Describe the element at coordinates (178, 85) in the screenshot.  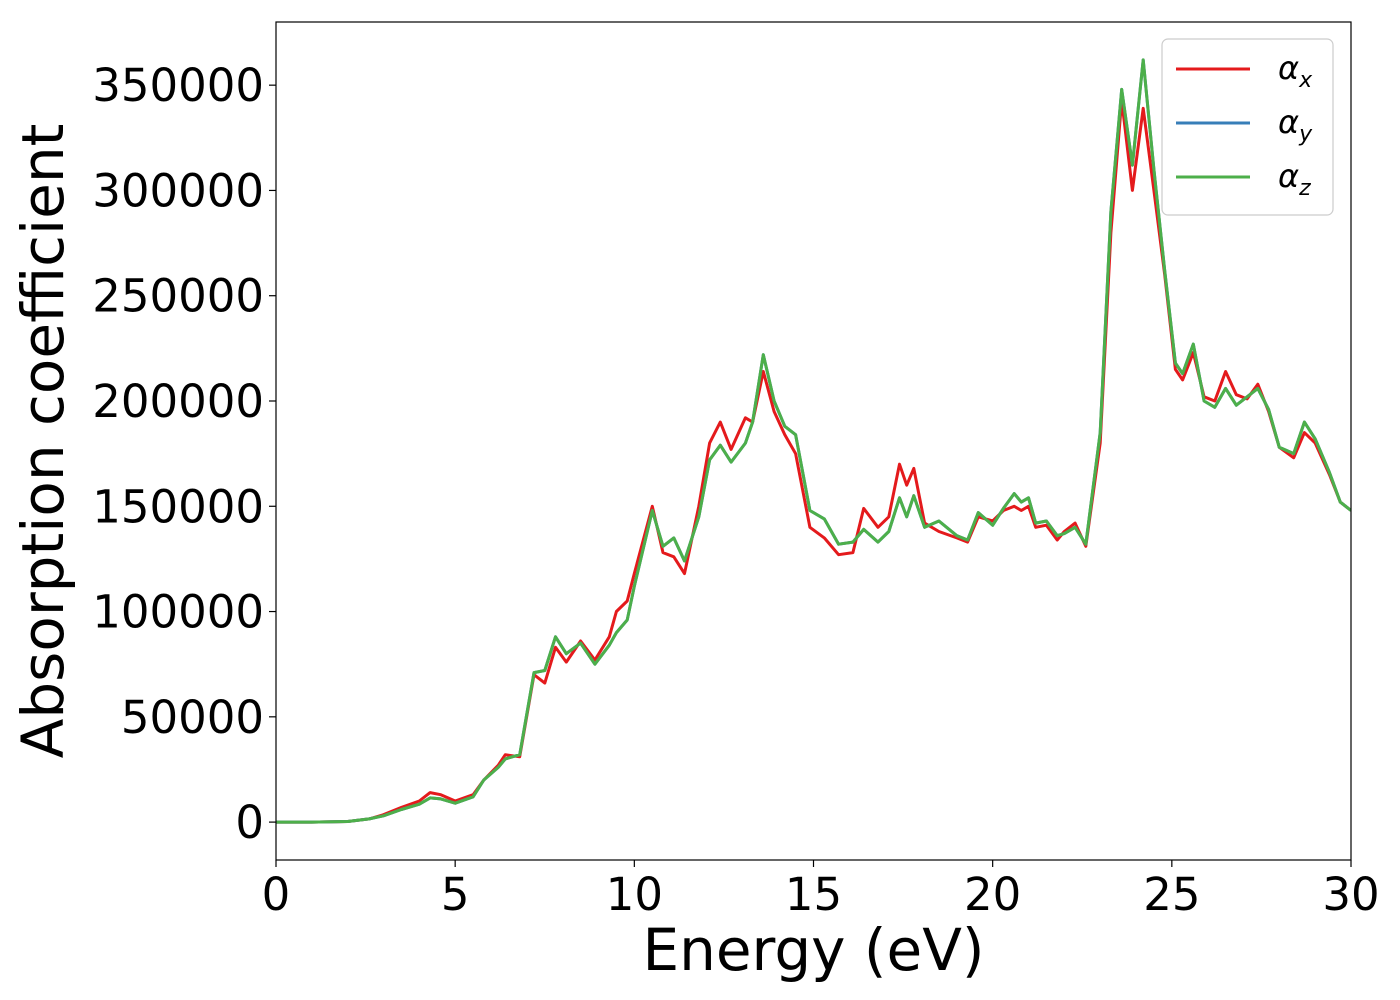
I see `y-tick-label: 350000` at that location.